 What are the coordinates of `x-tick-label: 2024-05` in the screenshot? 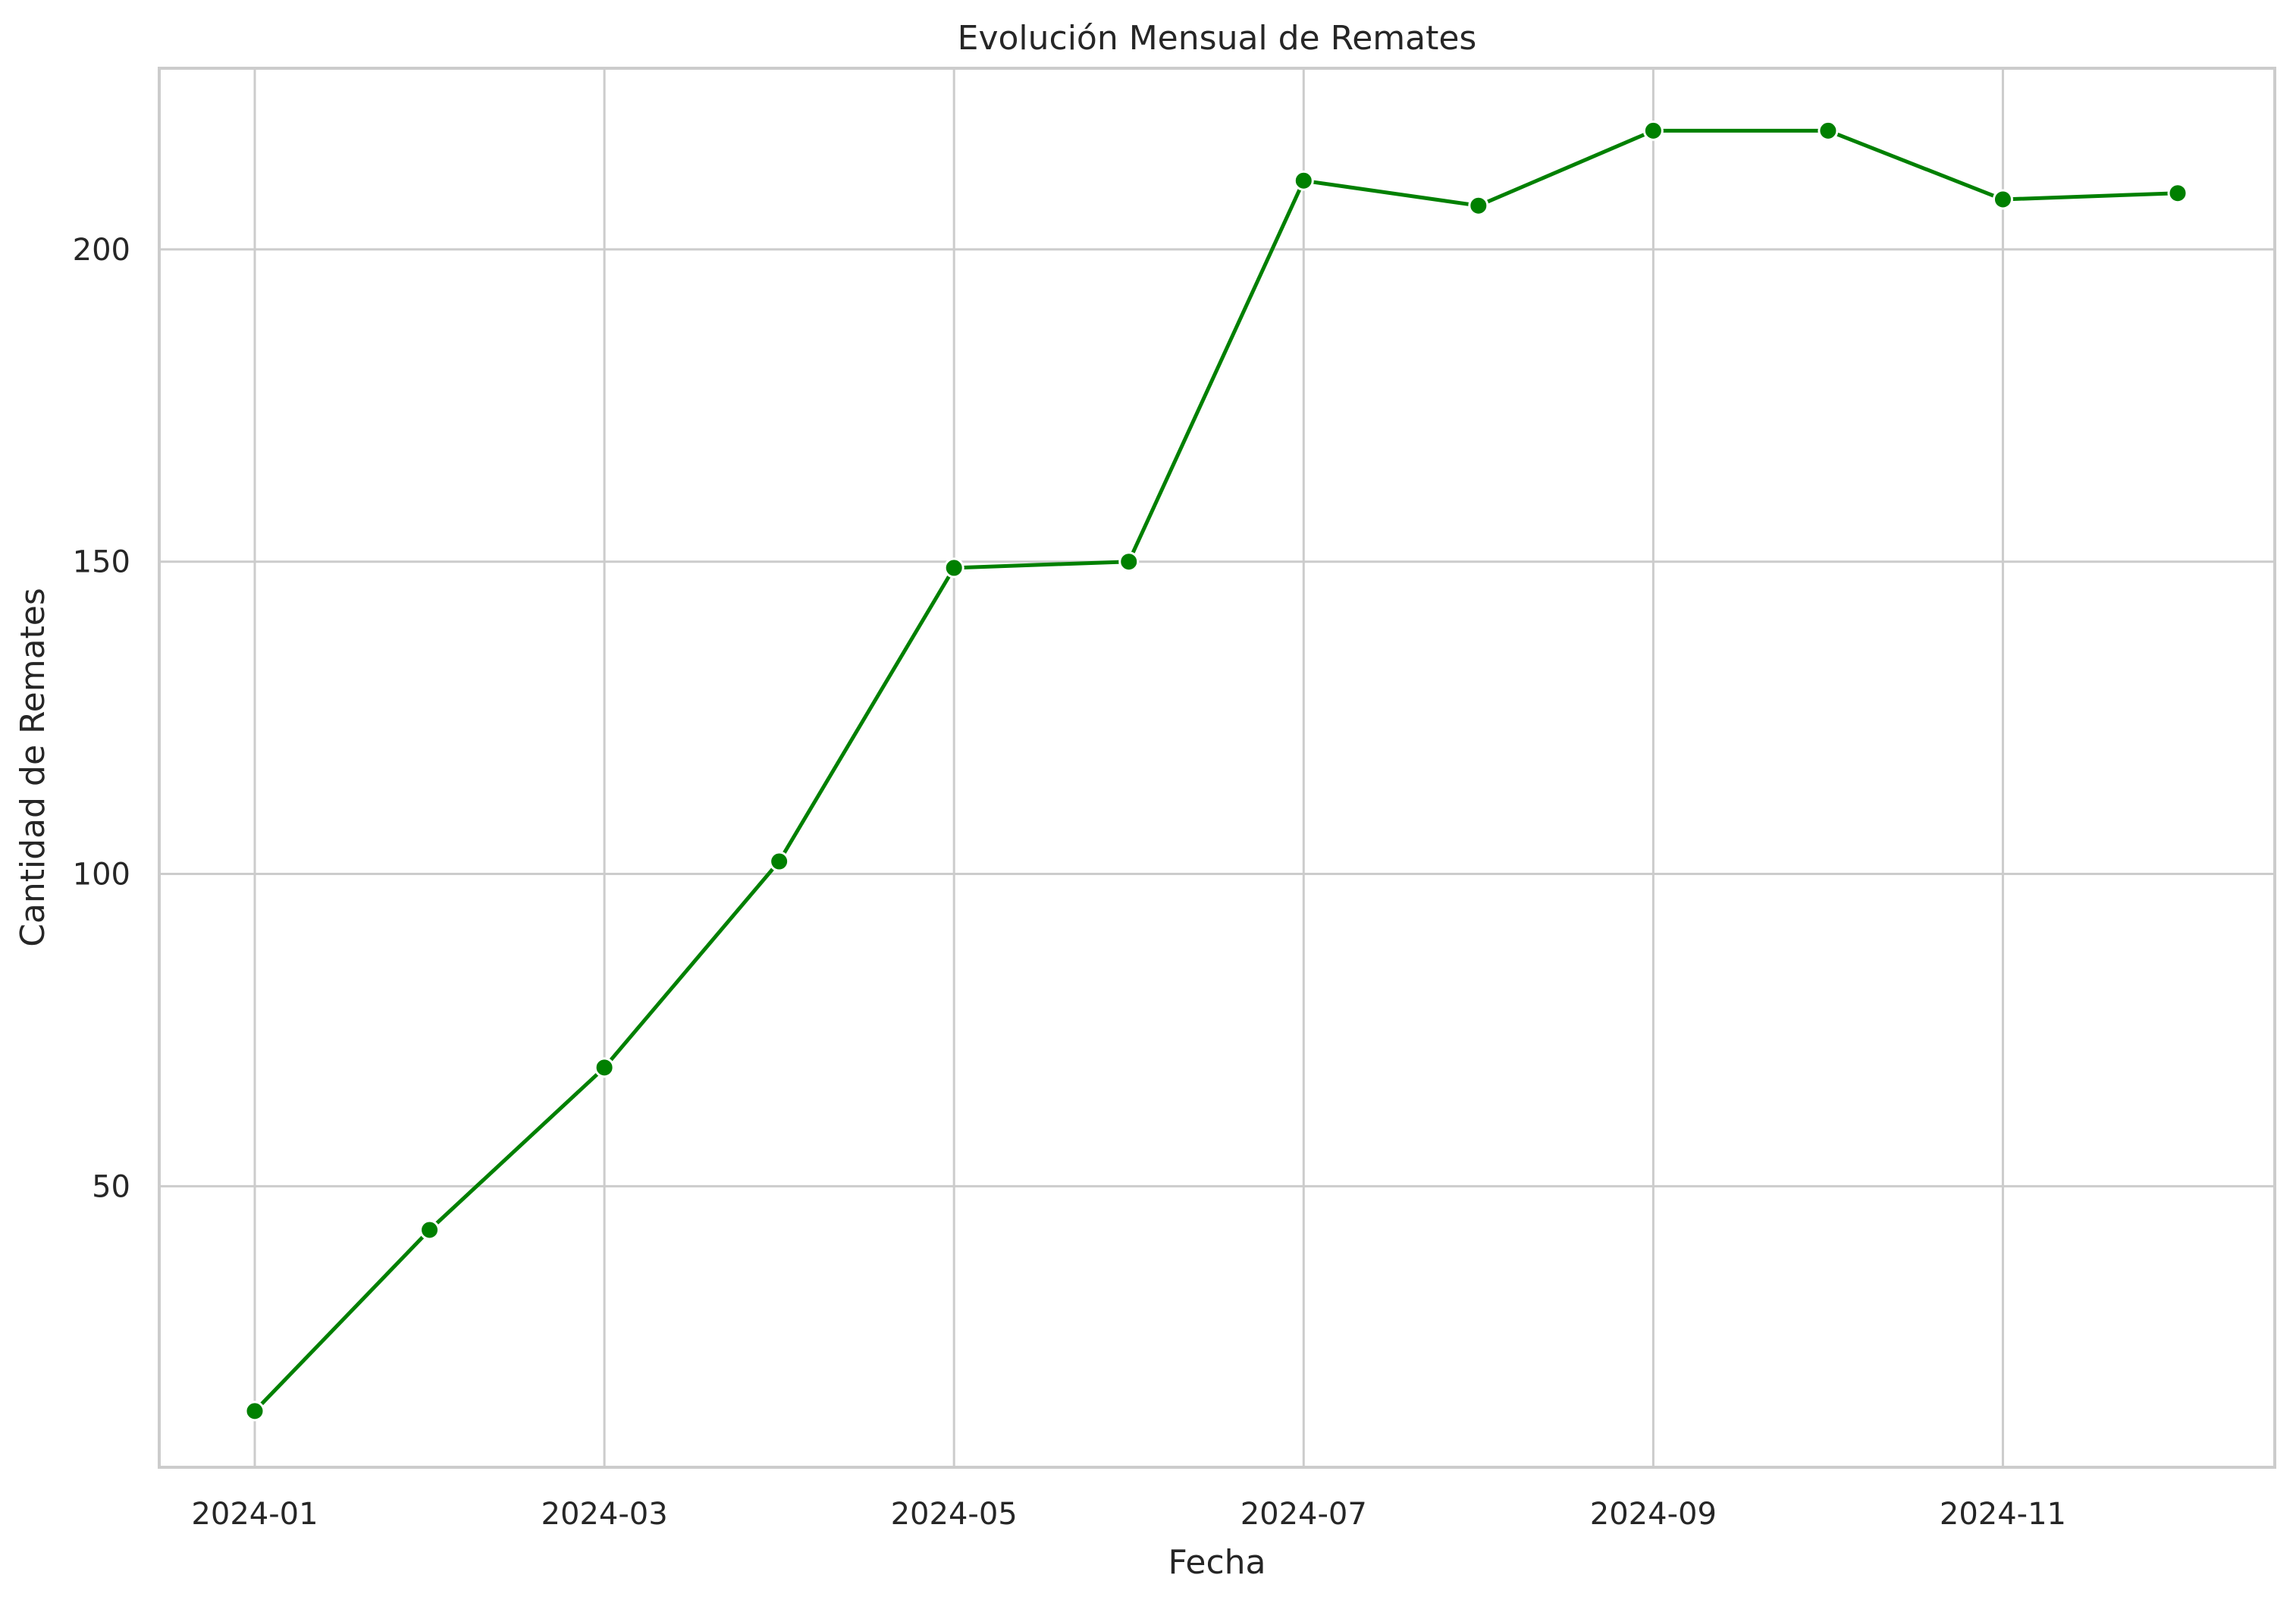 It's located at (954, 1514).